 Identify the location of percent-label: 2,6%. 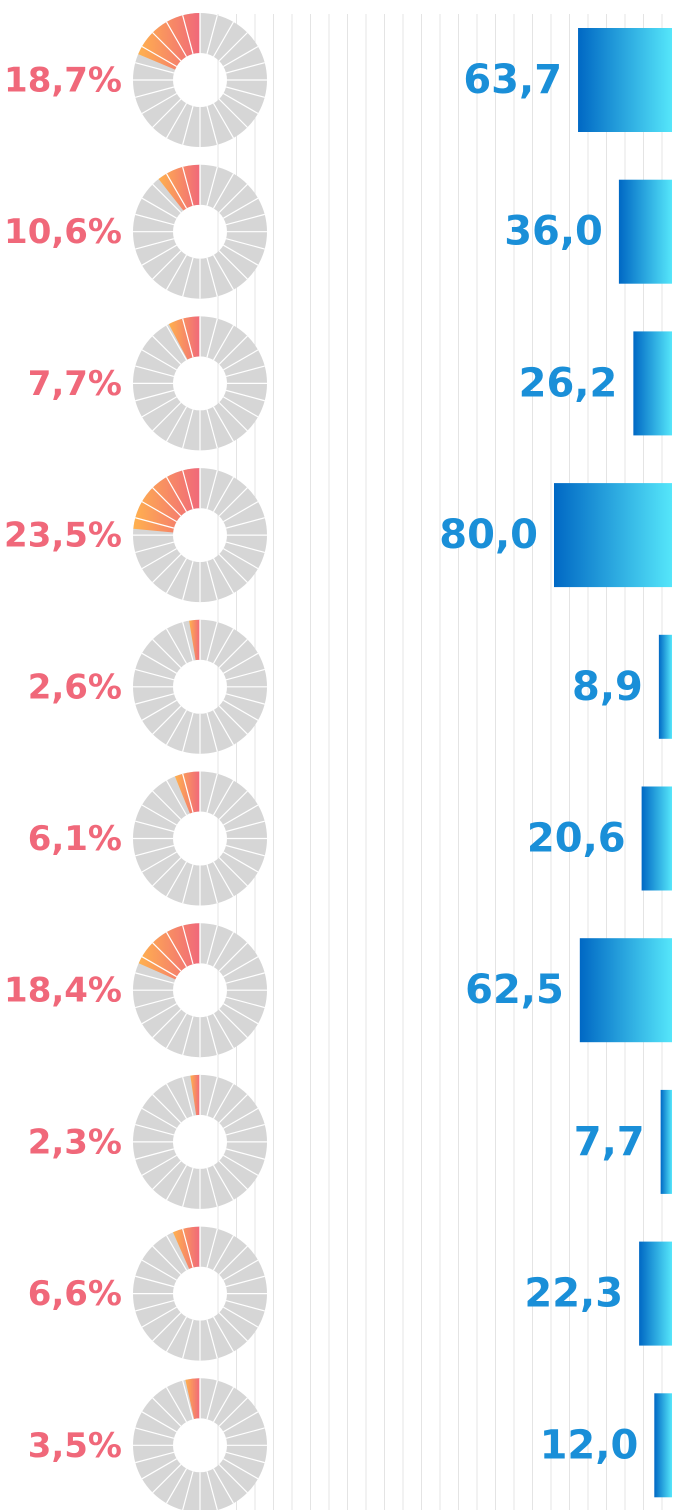
(75, 687).